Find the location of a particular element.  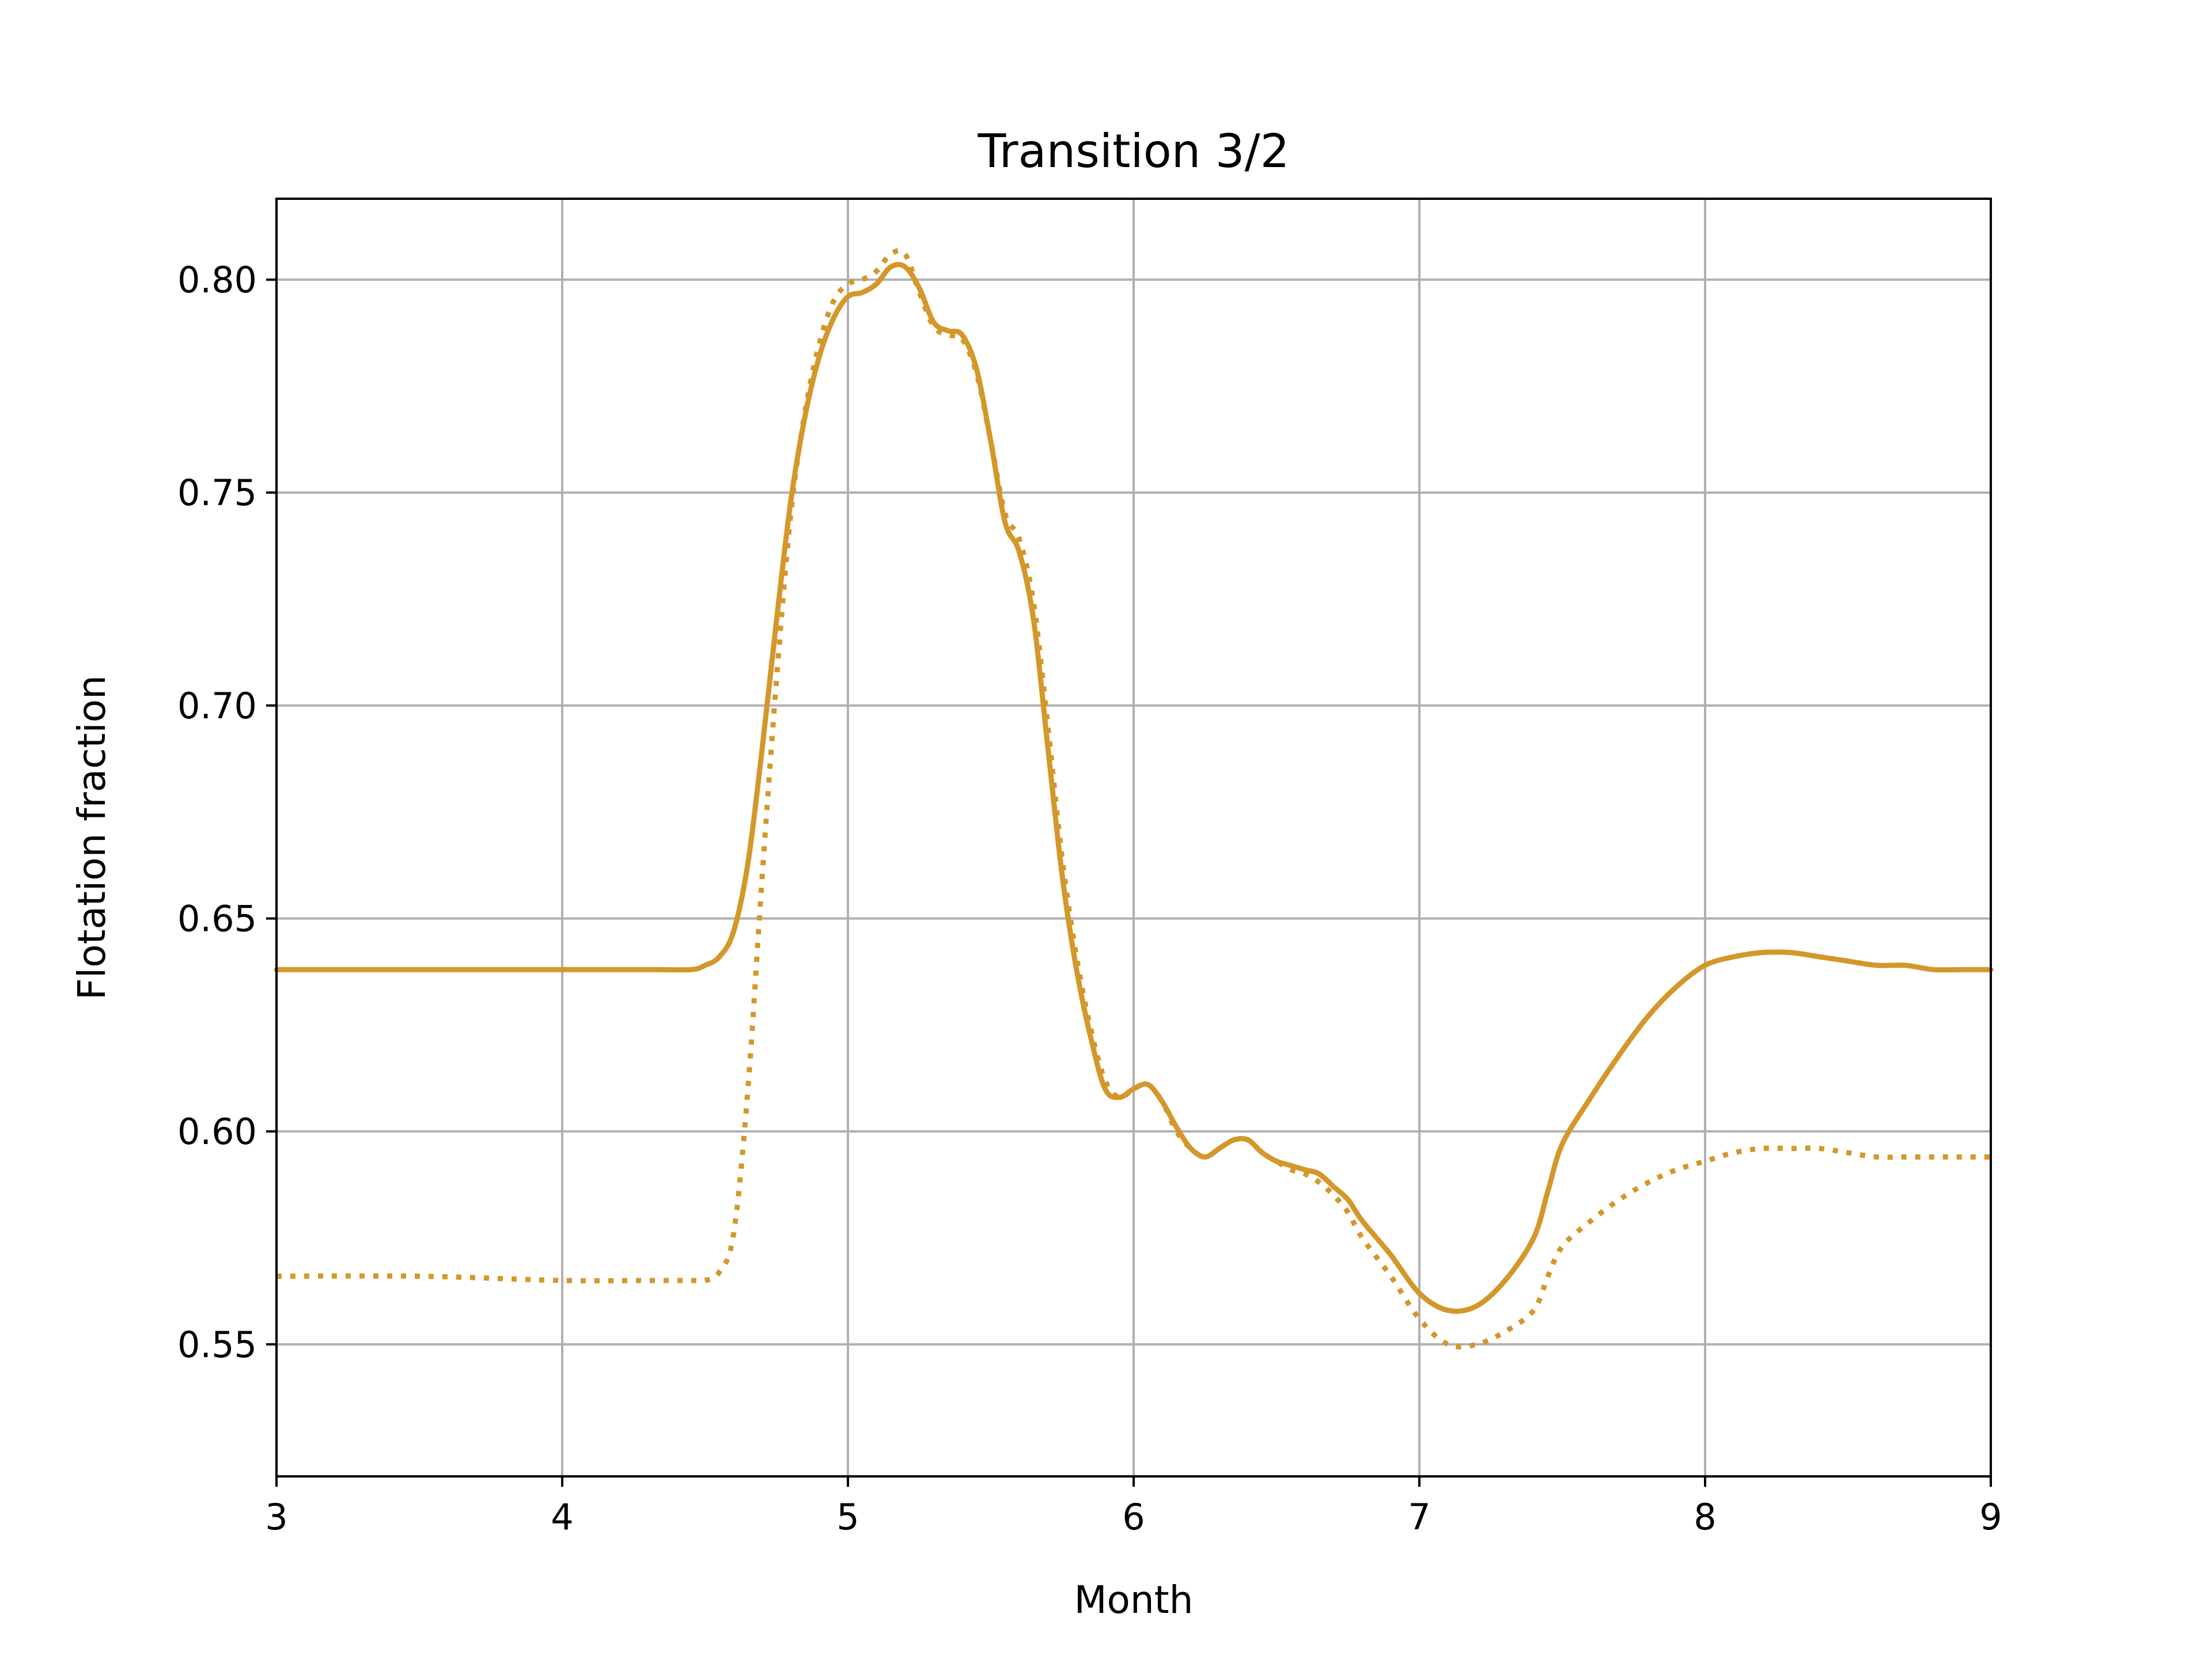

y-tick-label: 0.70 is located at coordinates (217, 706).